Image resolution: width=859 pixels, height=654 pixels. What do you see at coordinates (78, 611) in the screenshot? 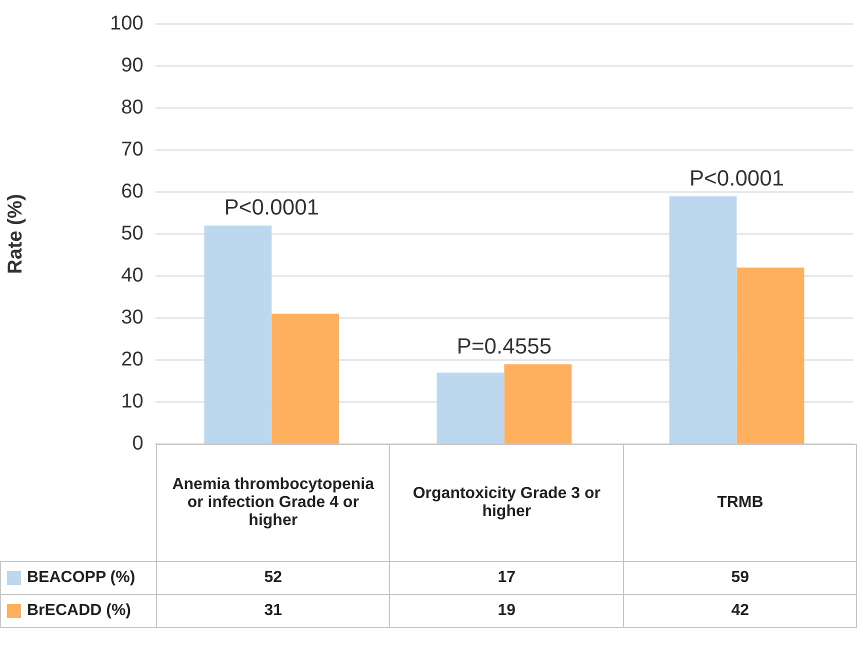
I see `legend-label: BrECADD (%)` at bounding box center [78, 611].